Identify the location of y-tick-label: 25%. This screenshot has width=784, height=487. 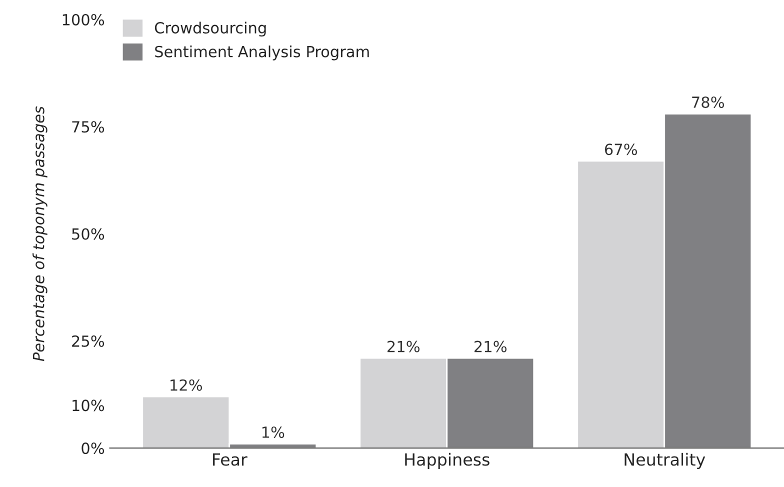
(88, 341).